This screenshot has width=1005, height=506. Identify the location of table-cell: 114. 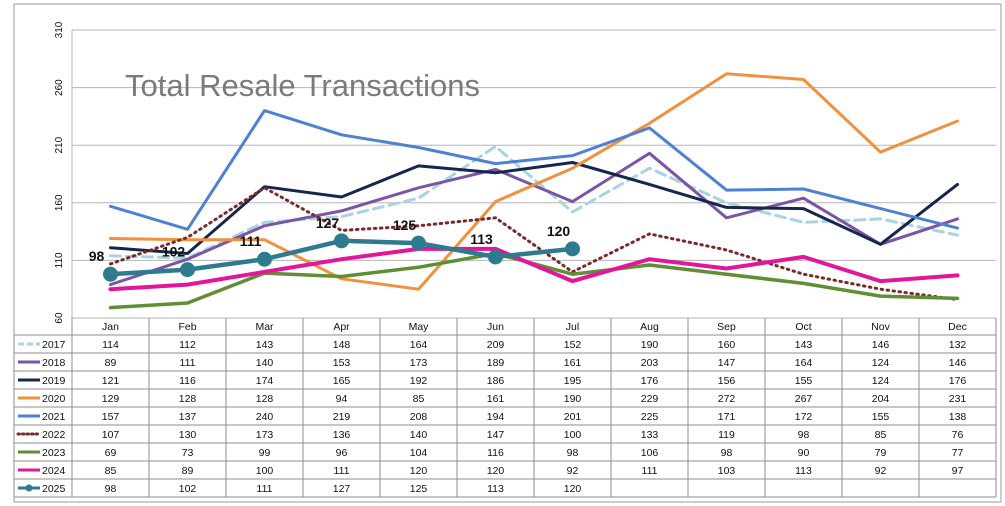
(110, 345).